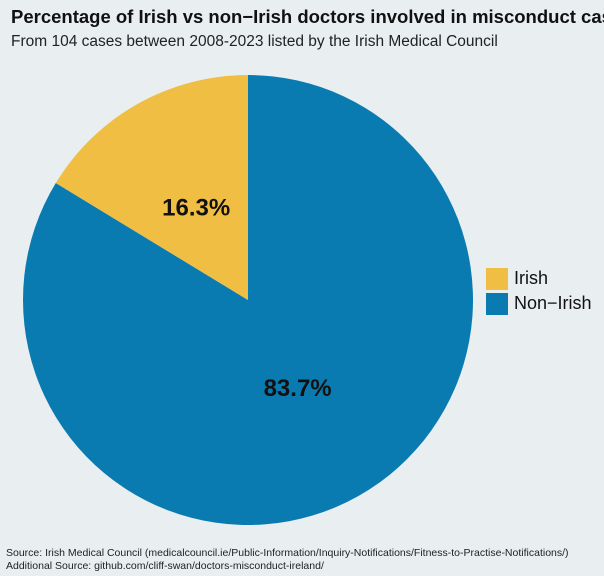 This screenshot has height=576, width=604. What do you see at coordinates (497, 278) in the screenshot?
I see `legend-swatch-irish` at bounding box center [497, 278].